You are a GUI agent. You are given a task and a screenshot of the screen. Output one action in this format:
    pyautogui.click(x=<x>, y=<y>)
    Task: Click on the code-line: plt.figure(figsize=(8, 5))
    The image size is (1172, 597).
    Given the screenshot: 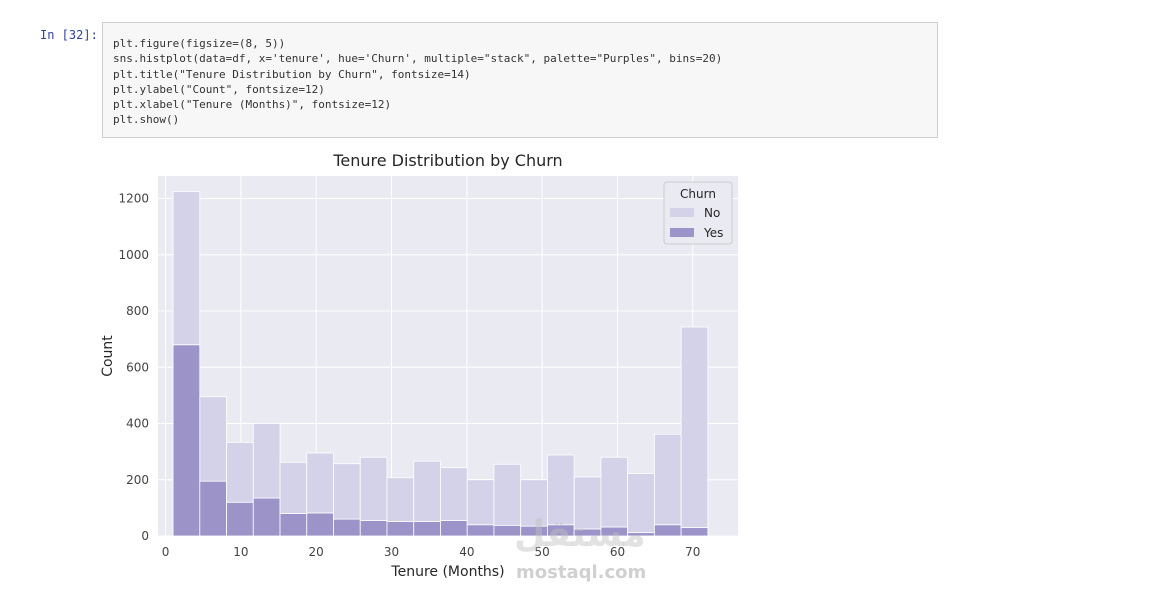 What is the action you would take?
    pyautogui.click(x=525, y=43)
    